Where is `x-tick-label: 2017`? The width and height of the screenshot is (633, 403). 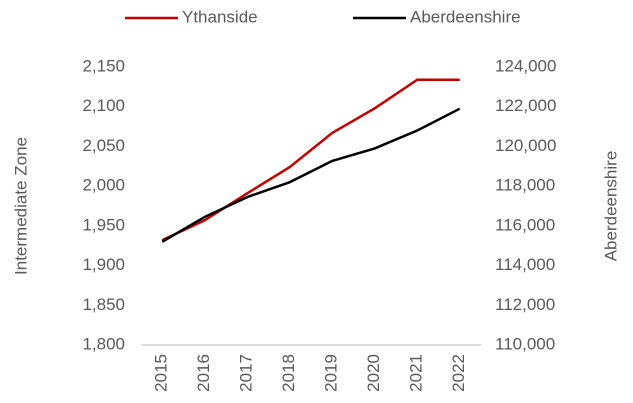 x-tick-label: 2017 is located at coordinates (246, 373).